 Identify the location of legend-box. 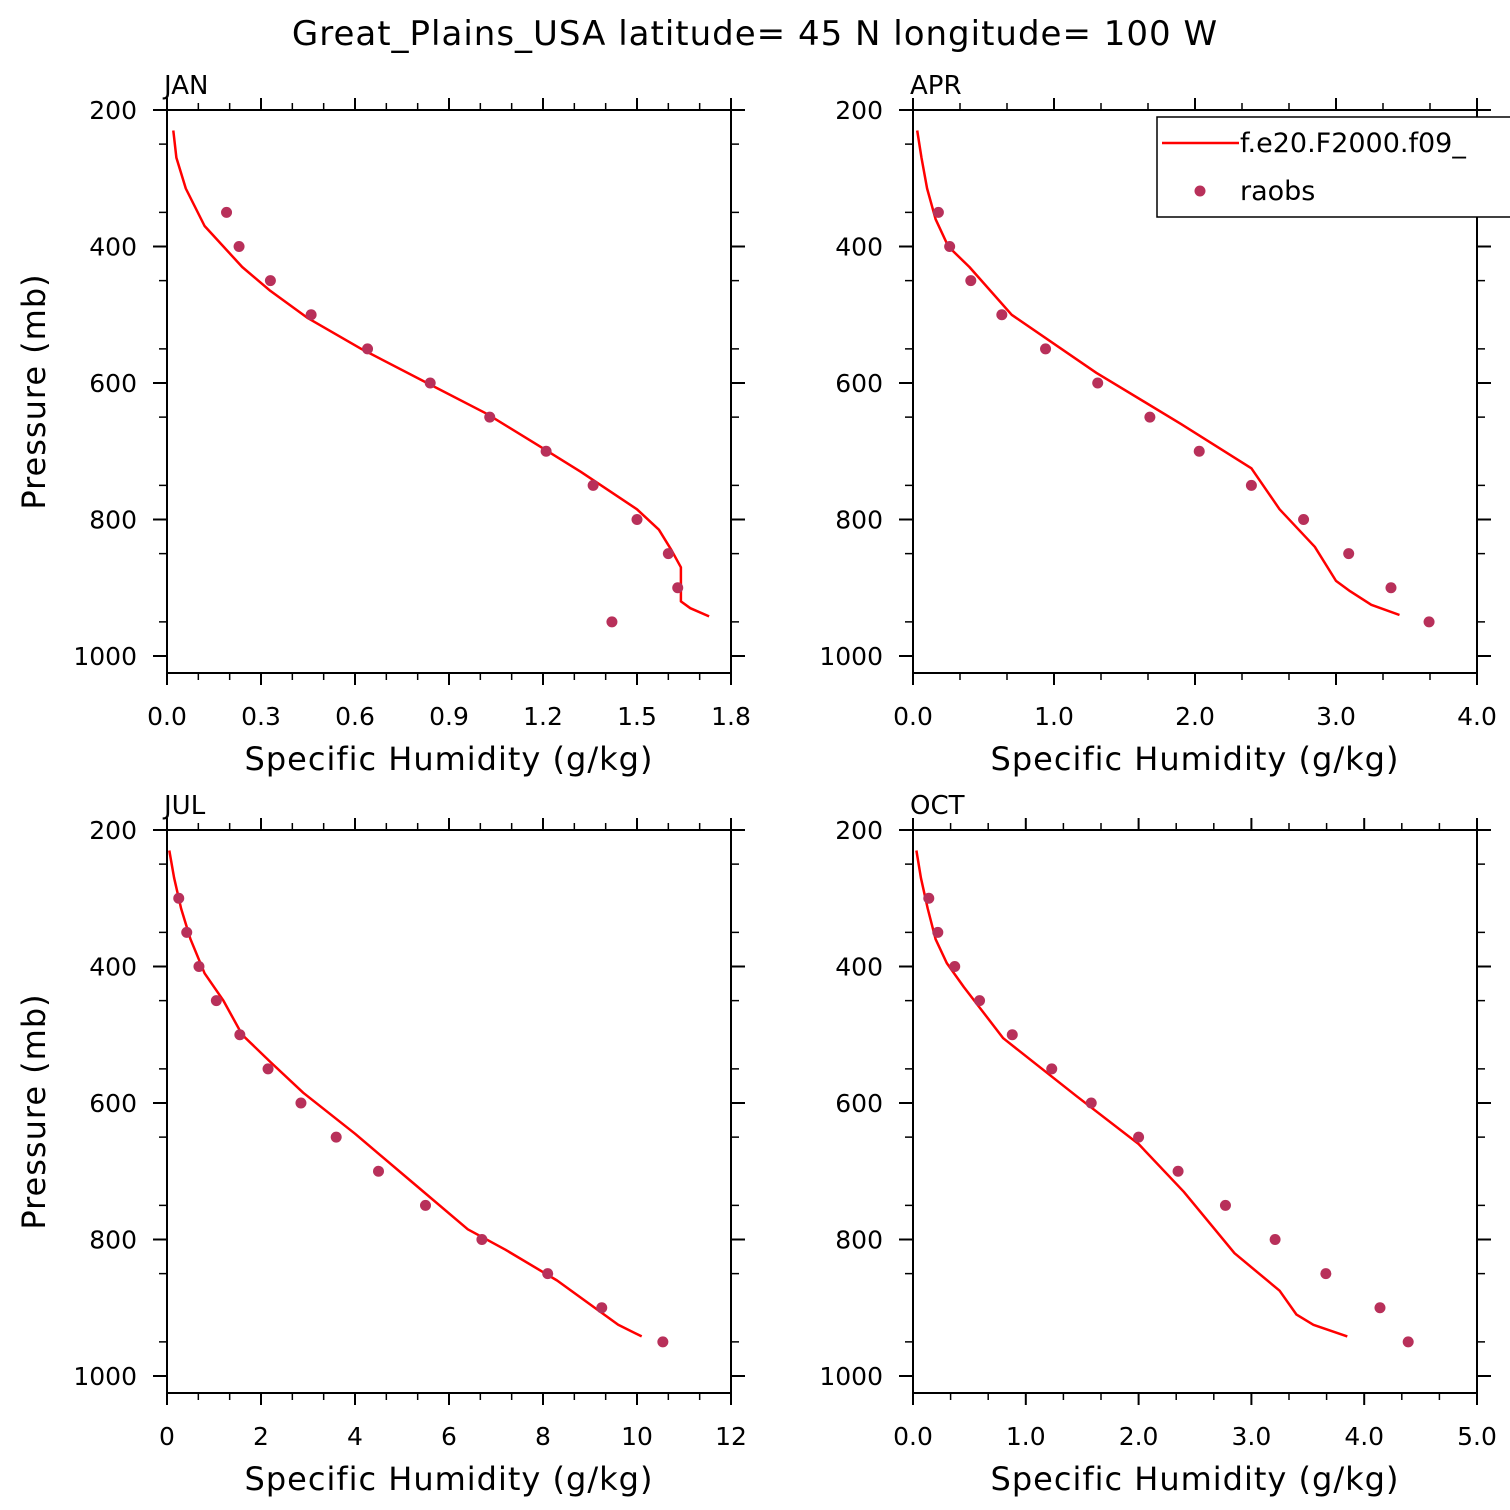
(1333, 167).